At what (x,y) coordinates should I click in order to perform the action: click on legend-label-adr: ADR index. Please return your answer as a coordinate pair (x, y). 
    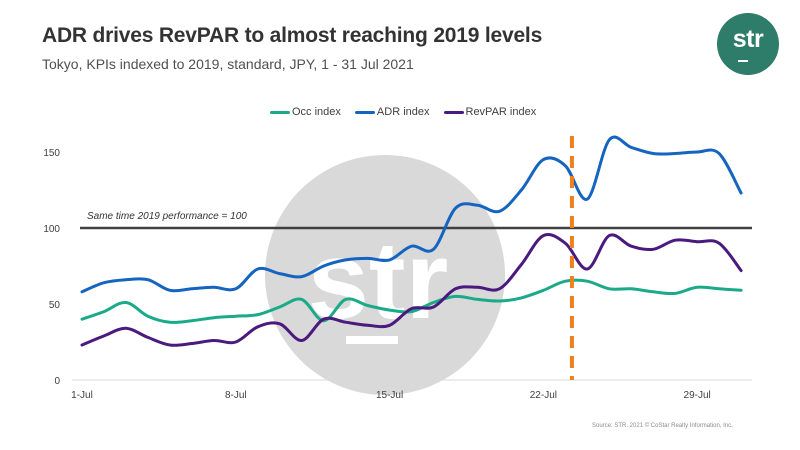
    Looking at the image, I should click on (403, 112).